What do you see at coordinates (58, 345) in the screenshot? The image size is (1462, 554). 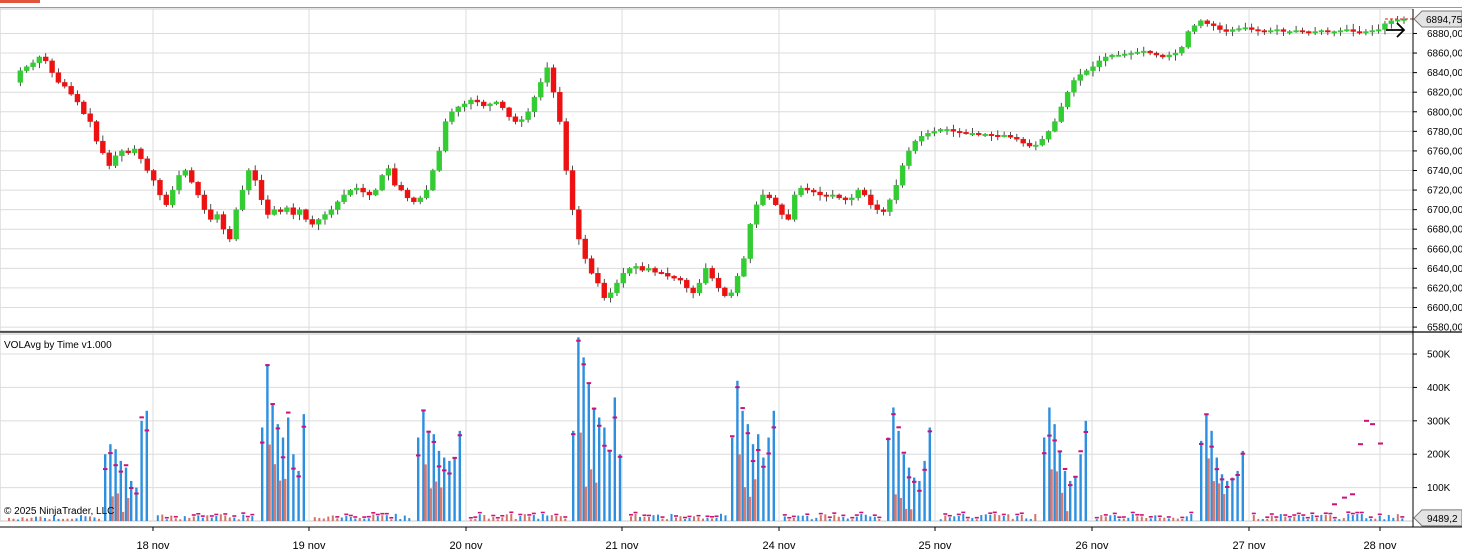 I see `indicator-label: VOLAvg by Time v1.000` at bounding box center [58, 345].